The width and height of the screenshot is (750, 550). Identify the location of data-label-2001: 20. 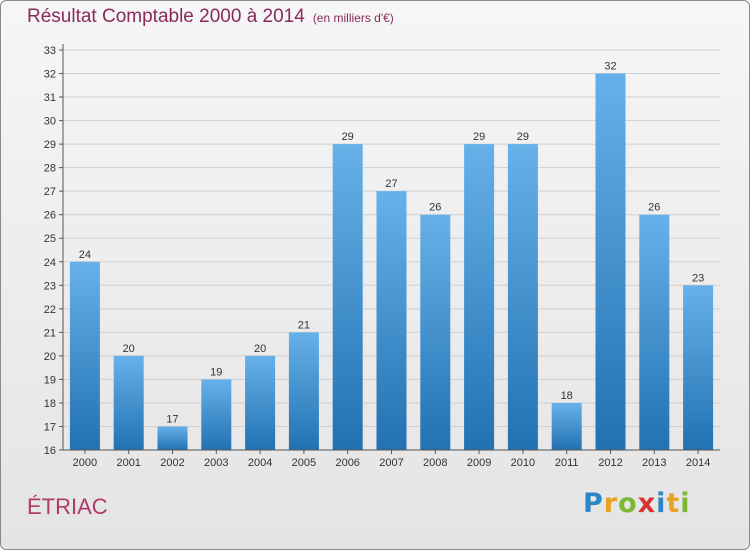
(129, 349).